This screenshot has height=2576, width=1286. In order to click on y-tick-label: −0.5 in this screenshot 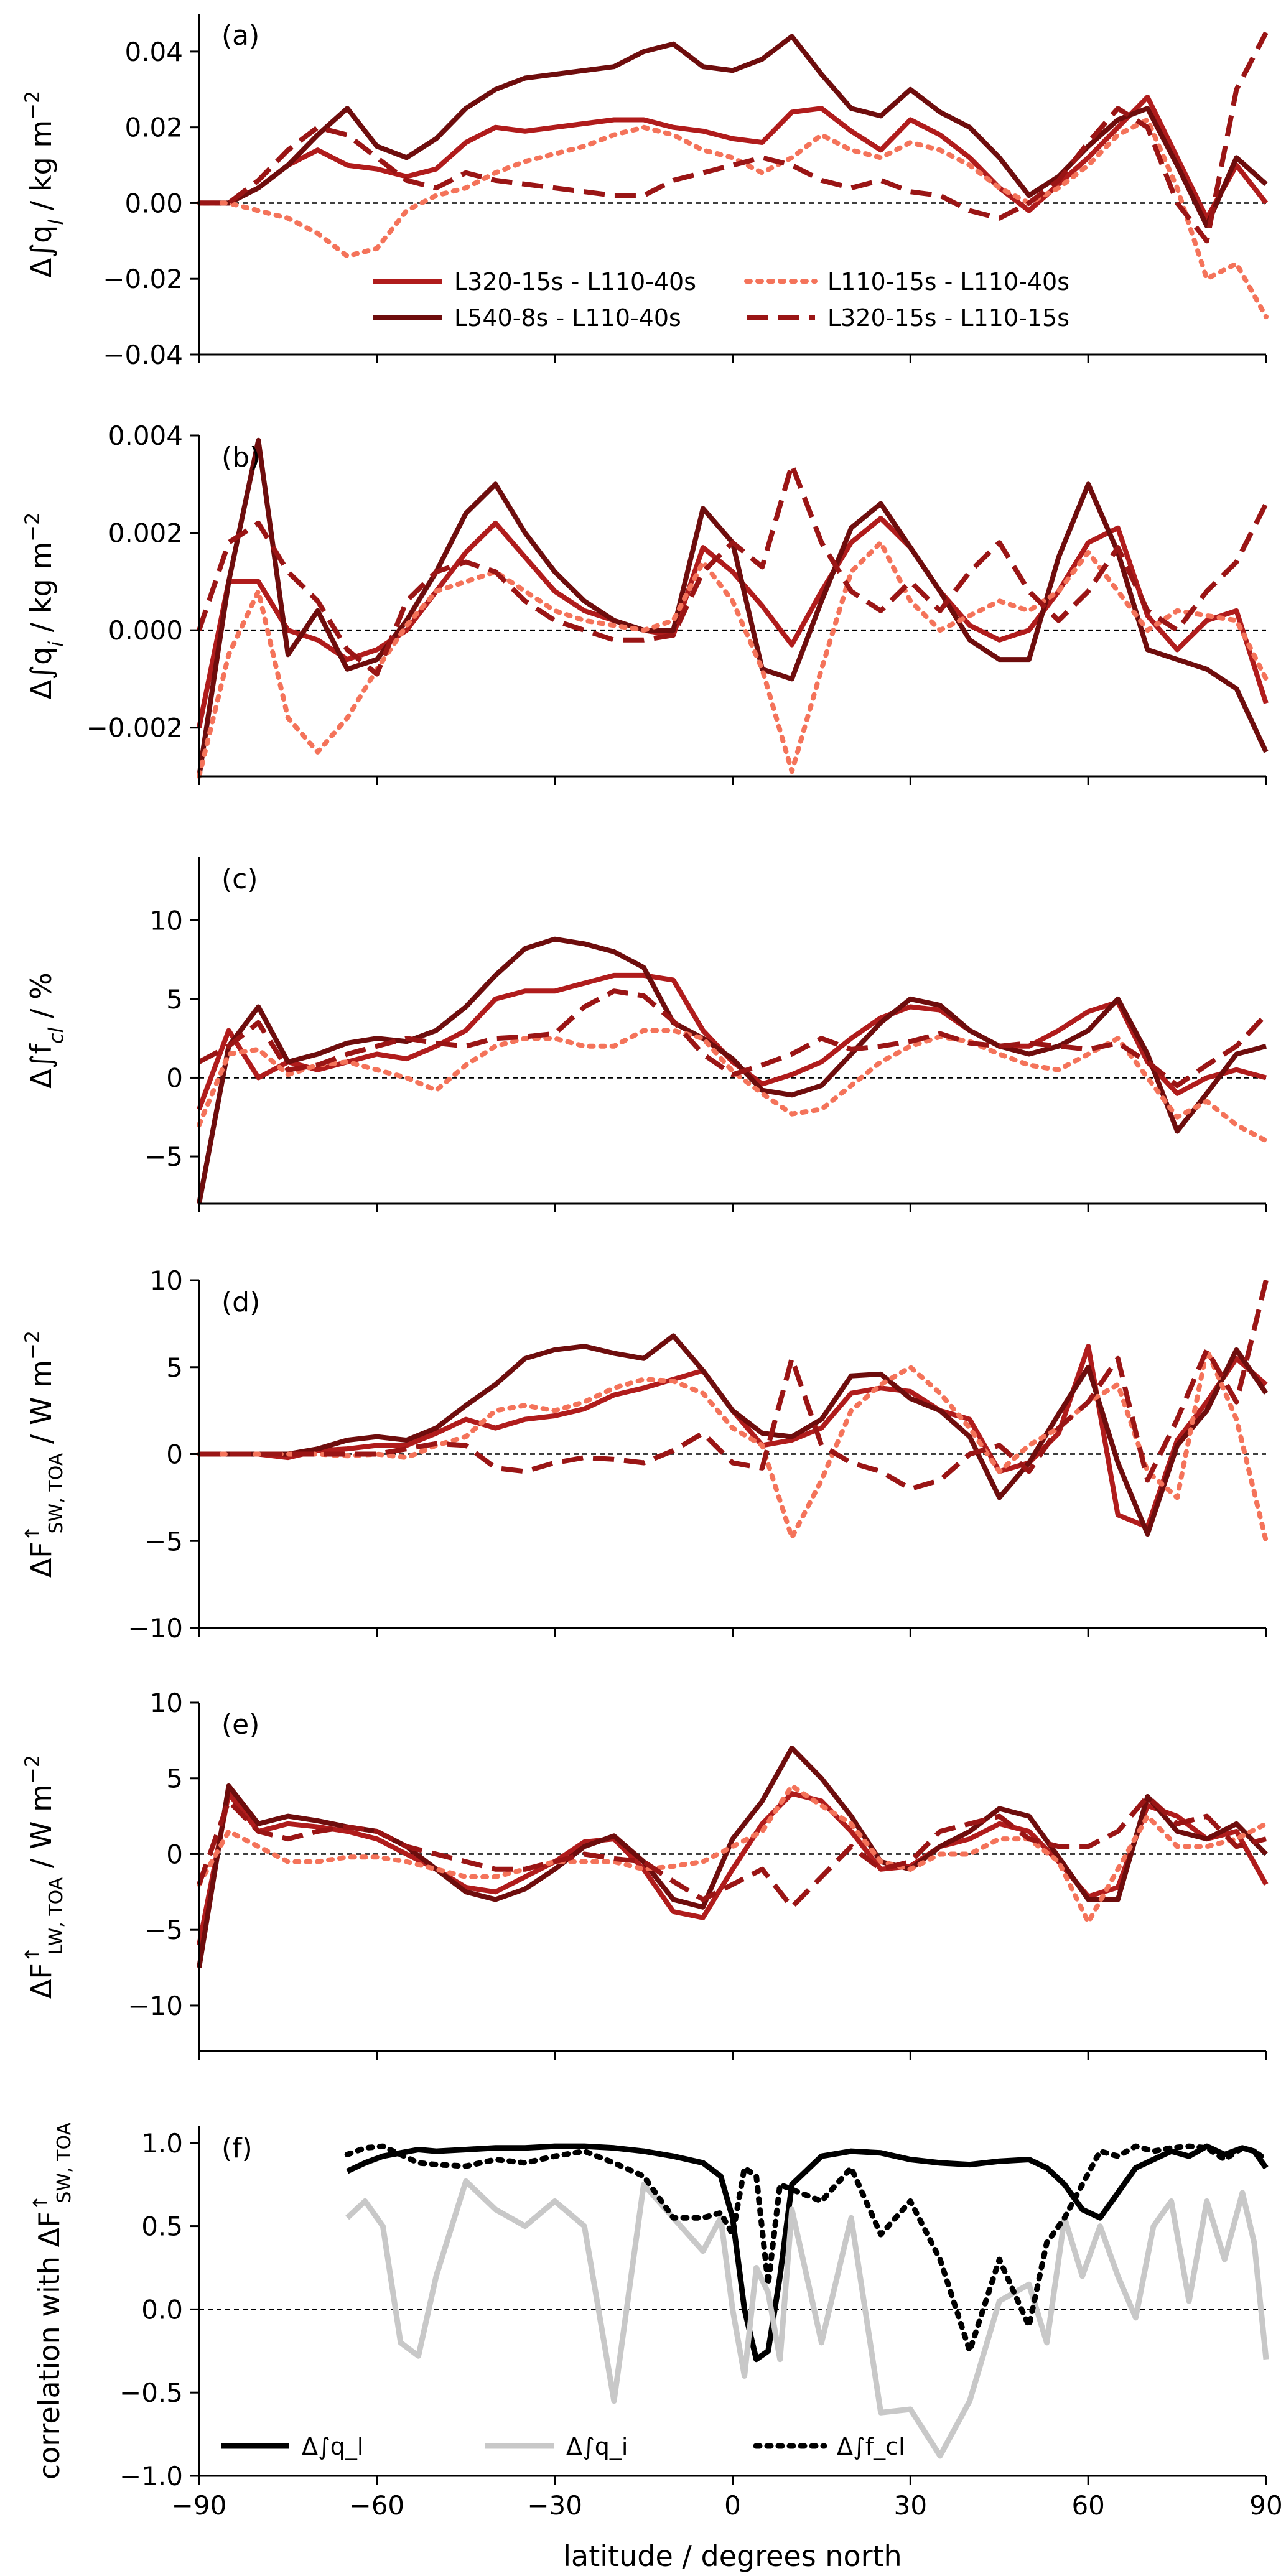, I will do `click(151, 2393)`.